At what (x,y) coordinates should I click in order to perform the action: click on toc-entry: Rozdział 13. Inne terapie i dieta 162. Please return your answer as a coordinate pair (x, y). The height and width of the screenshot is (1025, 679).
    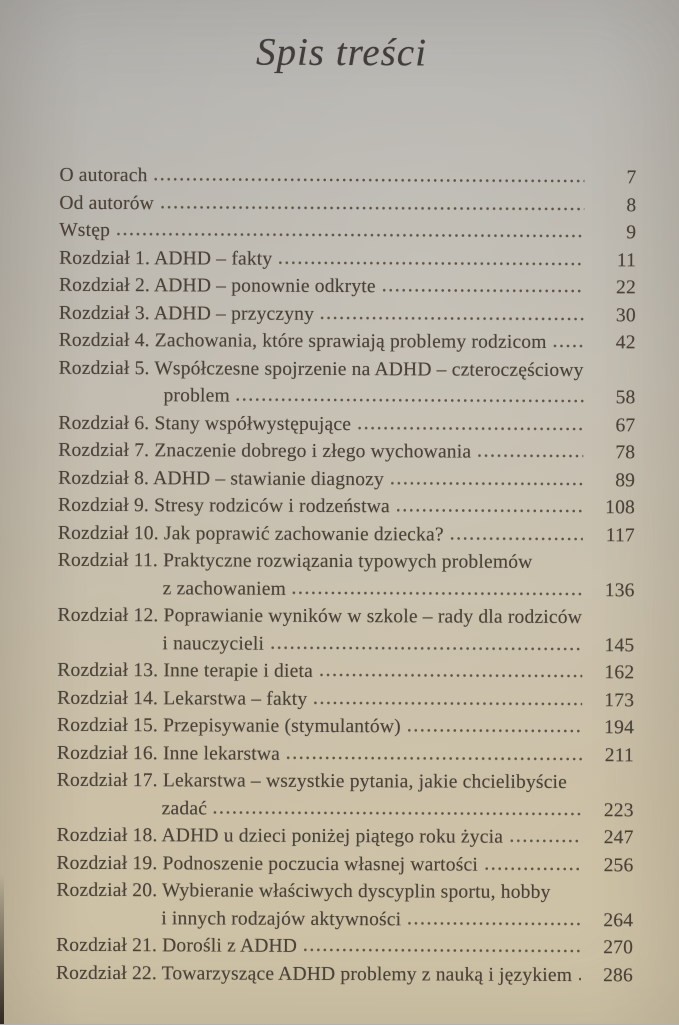
    Looking at the image, I should click on (345, 672).